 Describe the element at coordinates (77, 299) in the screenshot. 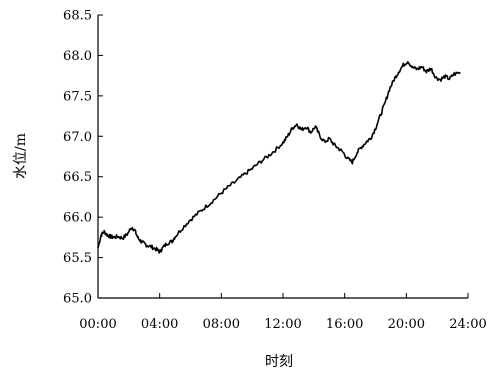

I see `y-tick-label: 65.0` at that location.